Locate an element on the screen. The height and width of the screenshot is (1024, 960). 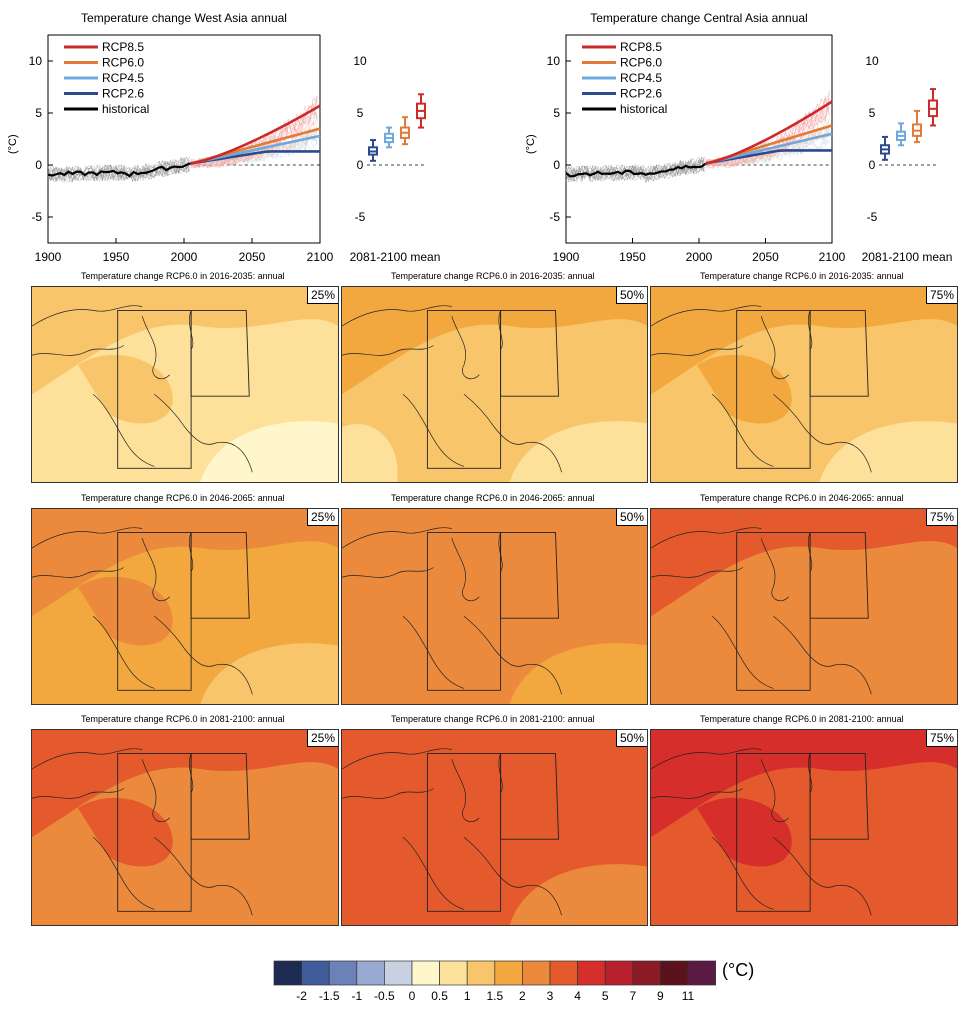
right-tick-label: -5 is located at coordinates (360, 217).